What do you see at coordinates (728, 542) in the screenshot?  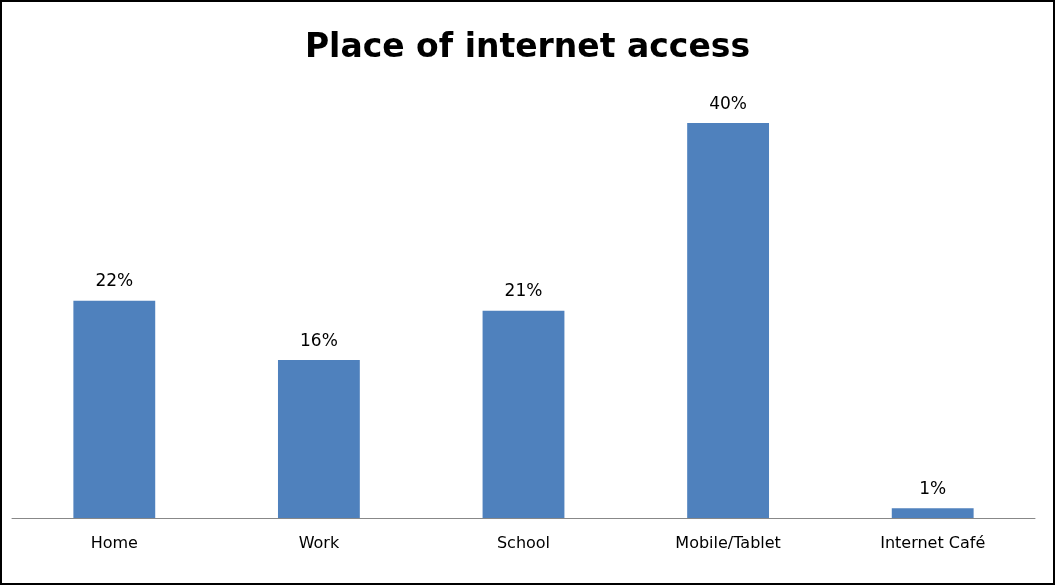 I see `x-tick-label: Mobile/Tablet` at bounding box center [728, 542].